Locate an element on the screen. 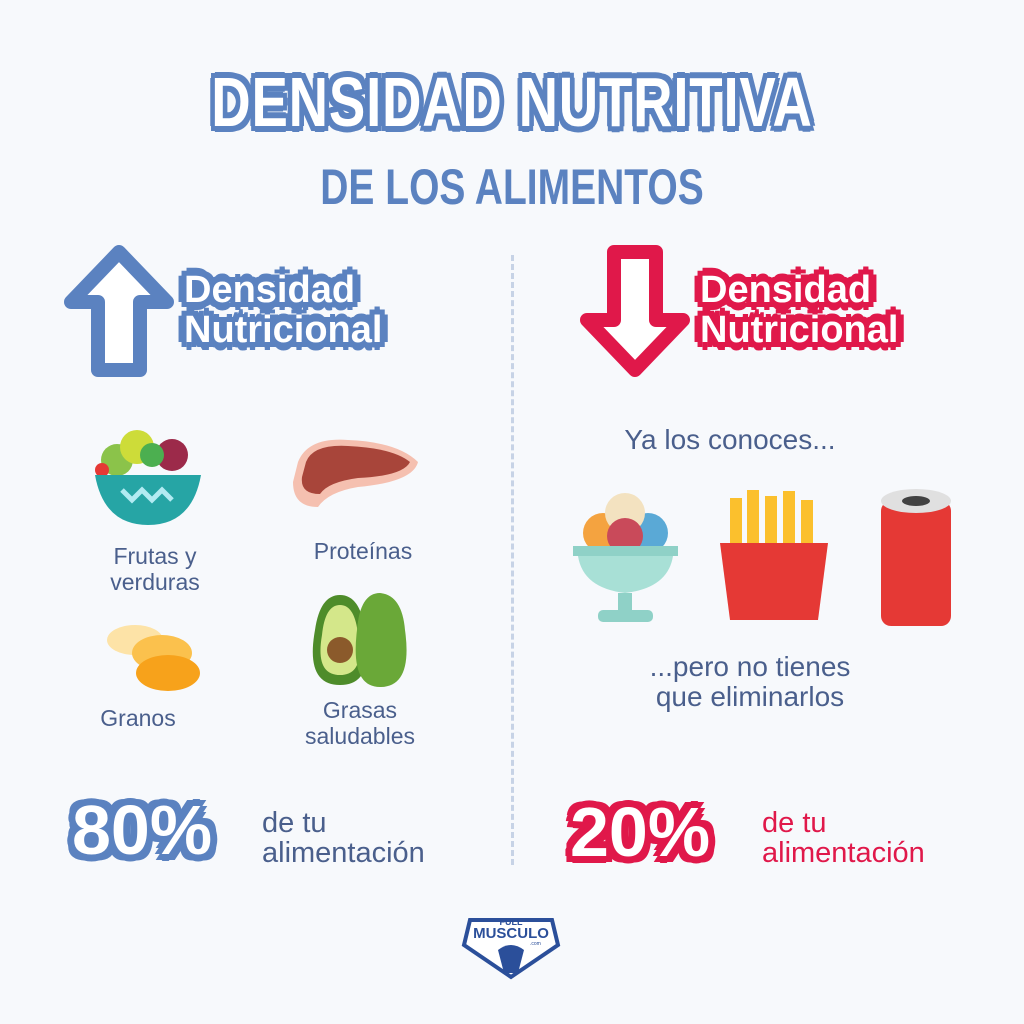  title-line2: DE LOS ALIMENTOS is located at coordinates (512, 187).